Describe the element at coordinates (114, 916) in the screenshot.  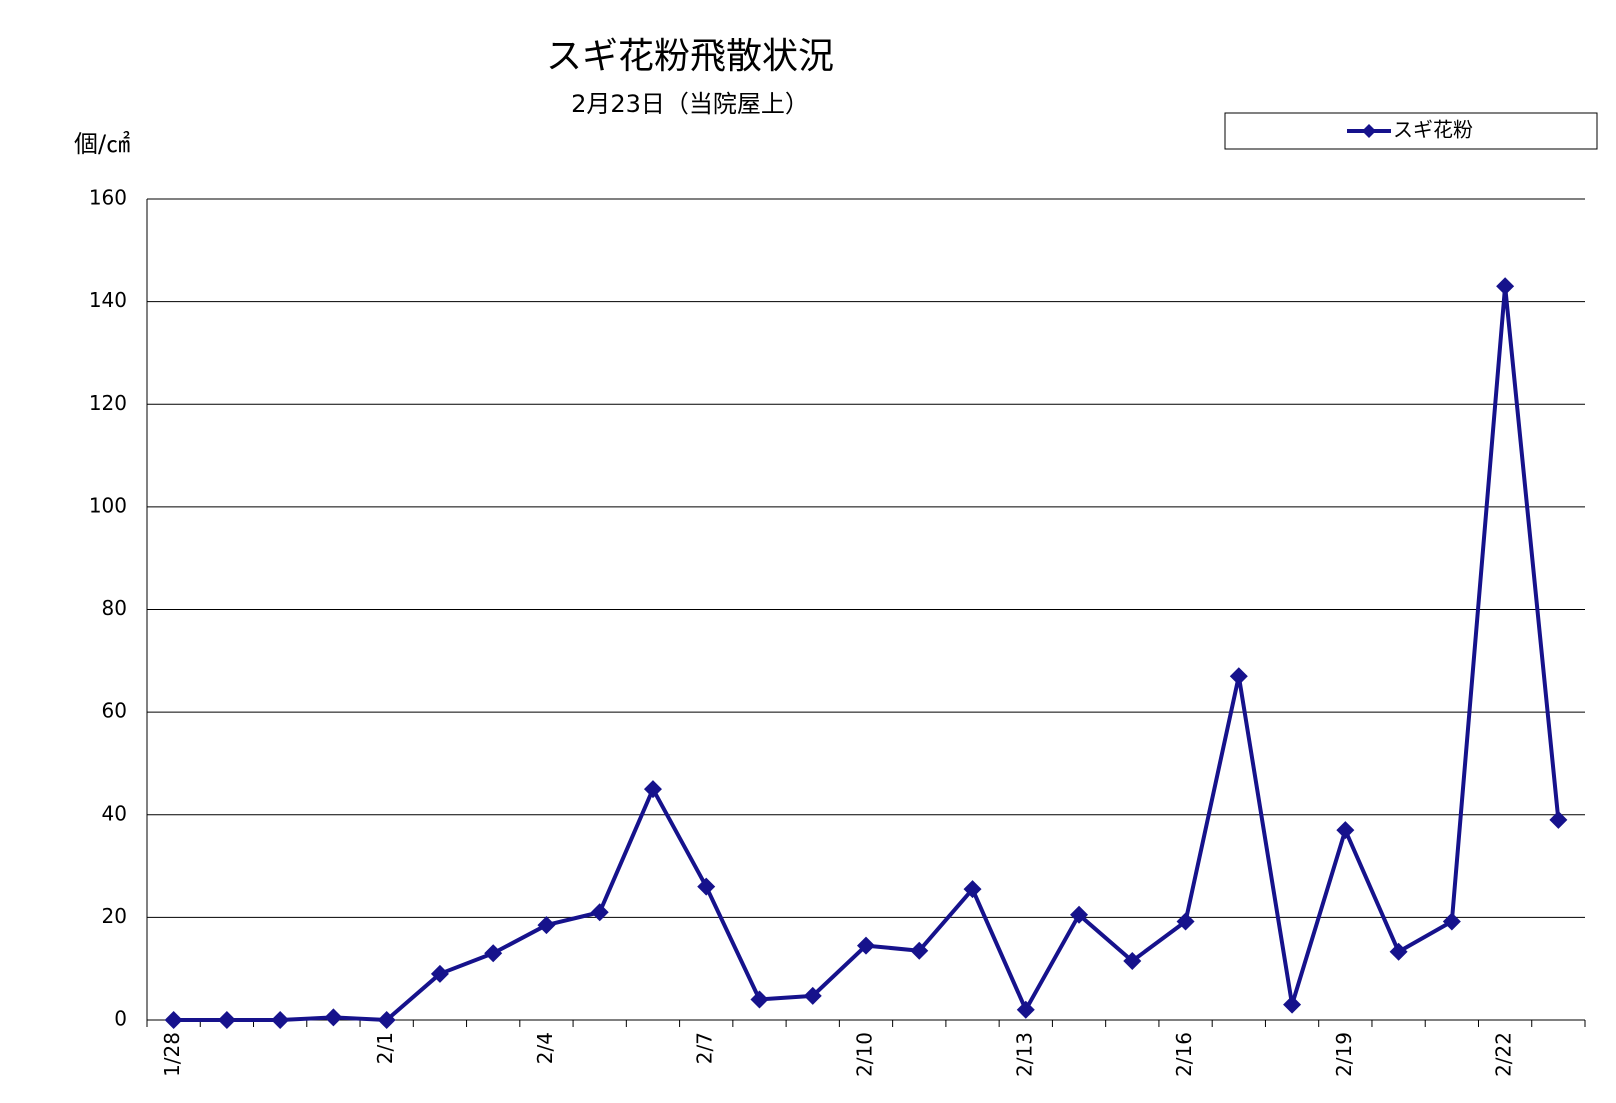
I see `y-tick-label: 20` at that location.